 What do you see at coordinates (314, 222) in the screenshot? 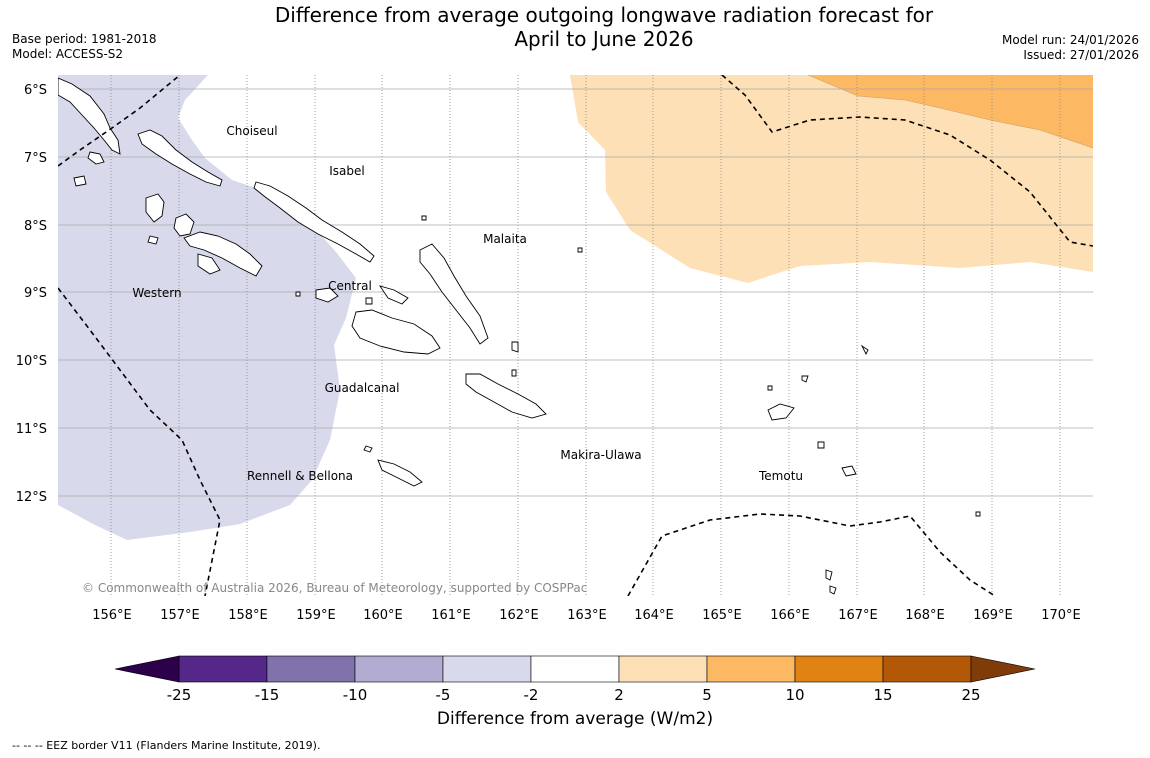
I see `island-isabel` at bounding box center [314, 222].